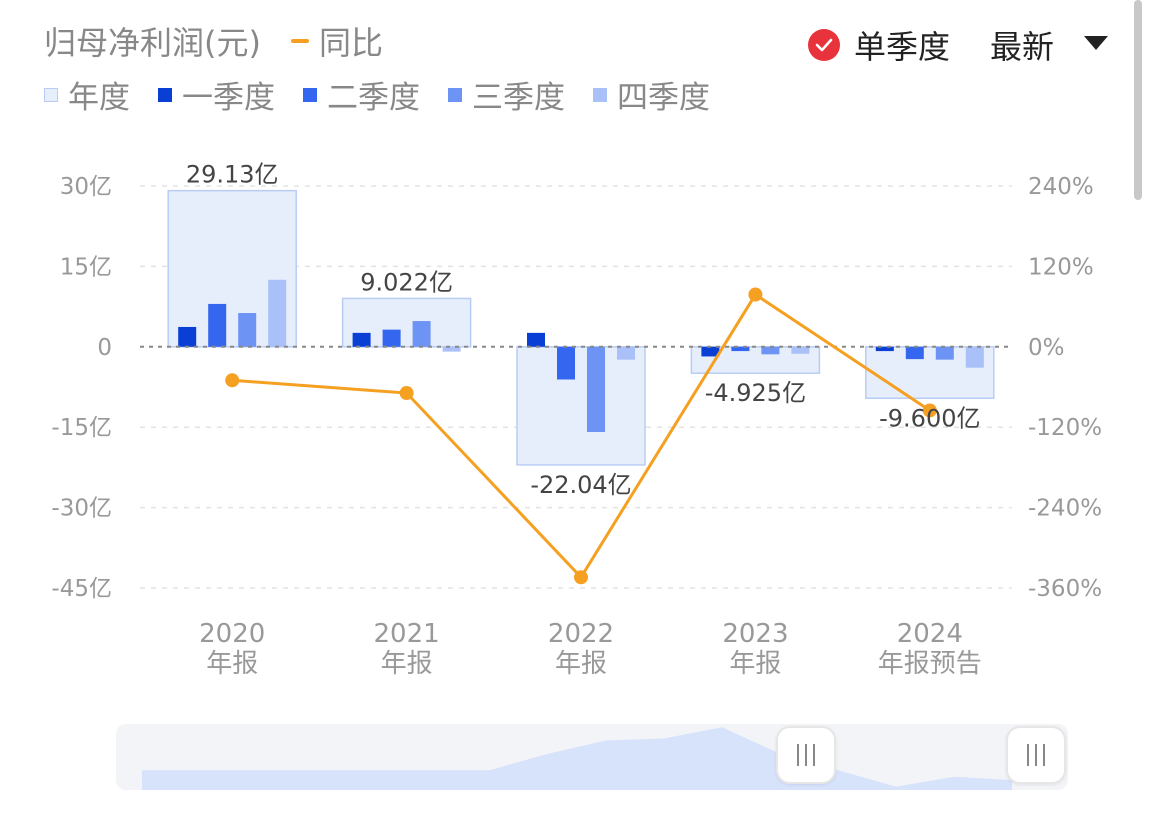 Image resolution: width=1152 pixels, height=826 pixels. I want to click on y-tick-label: 15亿, so click(86, 267).